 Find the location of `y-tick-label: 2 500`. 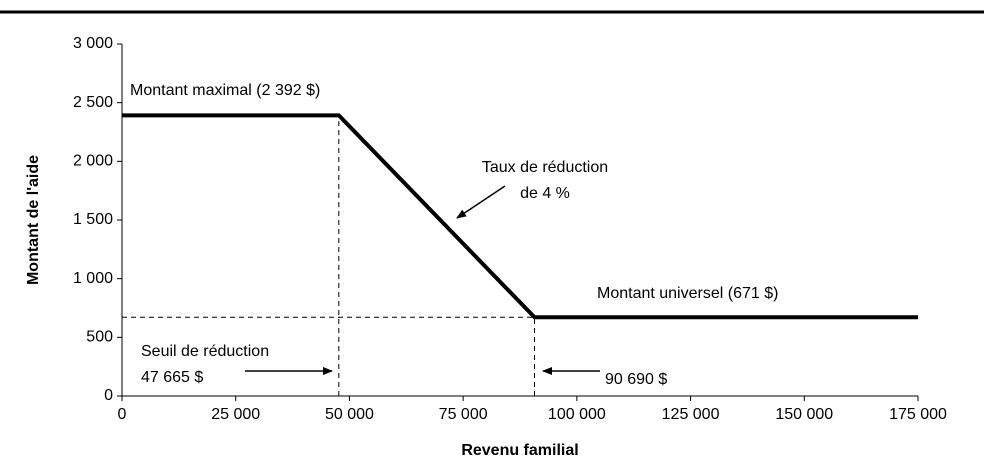

y-tick-label: 2 500 is located at coordinates (93, 102).